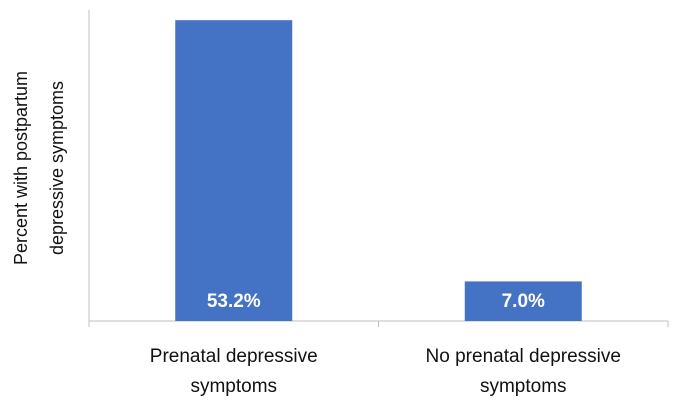 This screenshot has height=403, width=675. Describe the element at coordinates (234, 356) in the screenshot. I see `x-tick-label-1-line-1: Prenatal depressive` at that location.